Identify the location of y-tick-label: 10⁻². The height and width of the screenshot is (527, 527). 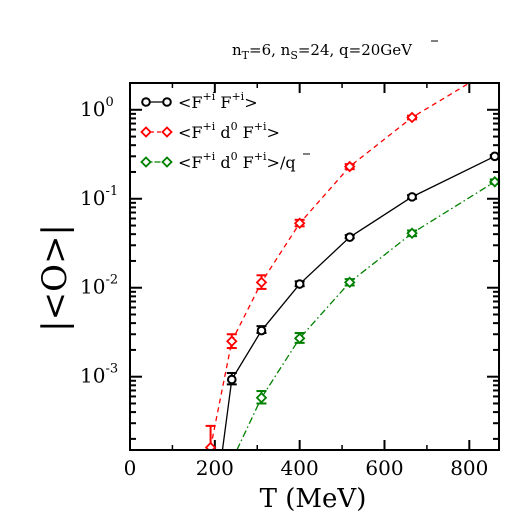
(99, 286).